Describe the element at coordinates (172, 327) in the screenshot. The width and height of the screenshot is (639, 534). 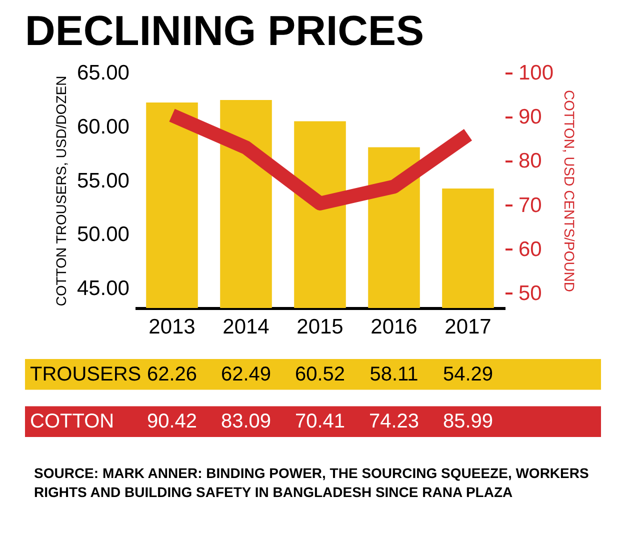
I see `x-tick-label: 2013` at that location.